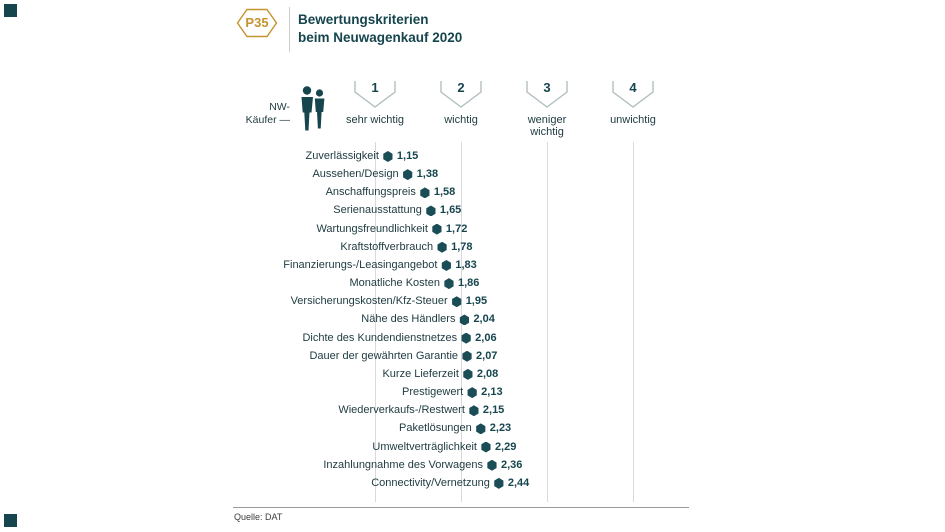  What do you see at coordinates (403, 464) in the screenshot?
I see `criteria-label: Inzahlungnahme des Vorwagens` at bounding box center [403, 464].